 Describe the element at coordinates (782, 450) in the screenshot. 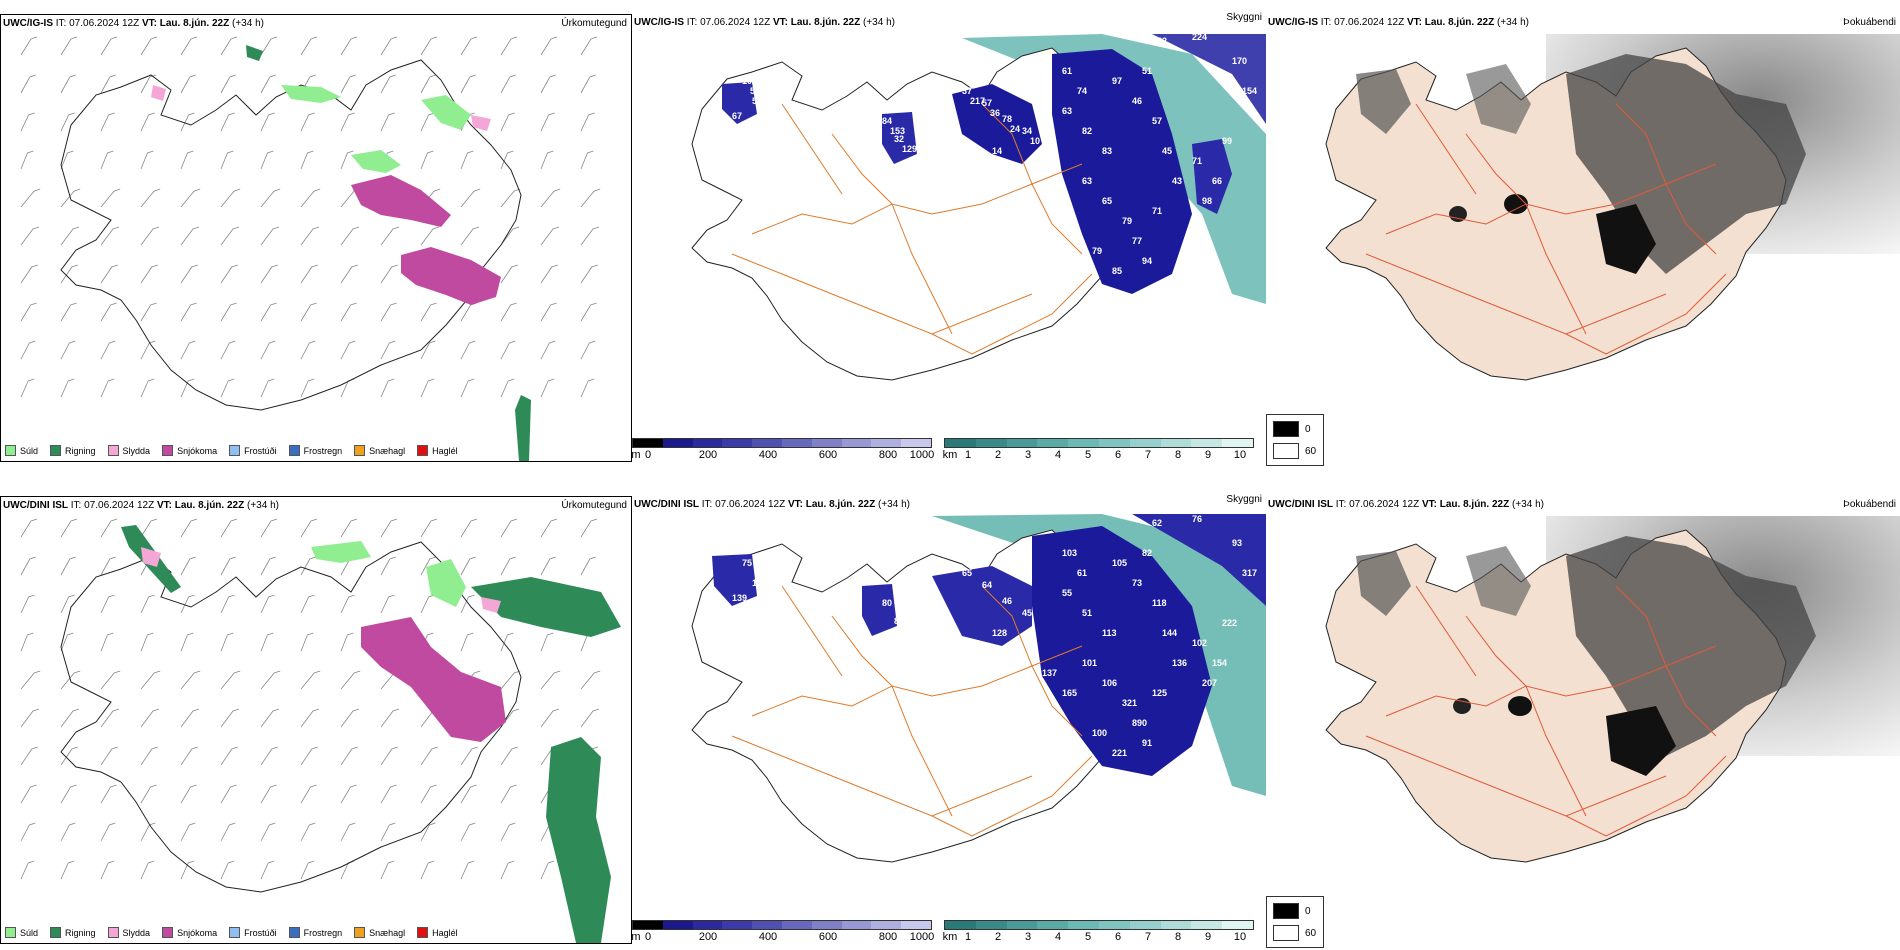

I see `cloud-base-colorbar: m 0 200 400 600 800 1000` at that location.